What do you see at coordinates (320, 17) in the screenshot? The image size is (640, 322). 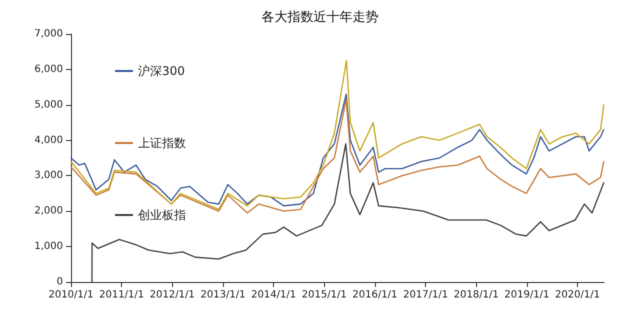 I see `chart-title: 各大指数近十年走势` at bounding box center [320, 17].